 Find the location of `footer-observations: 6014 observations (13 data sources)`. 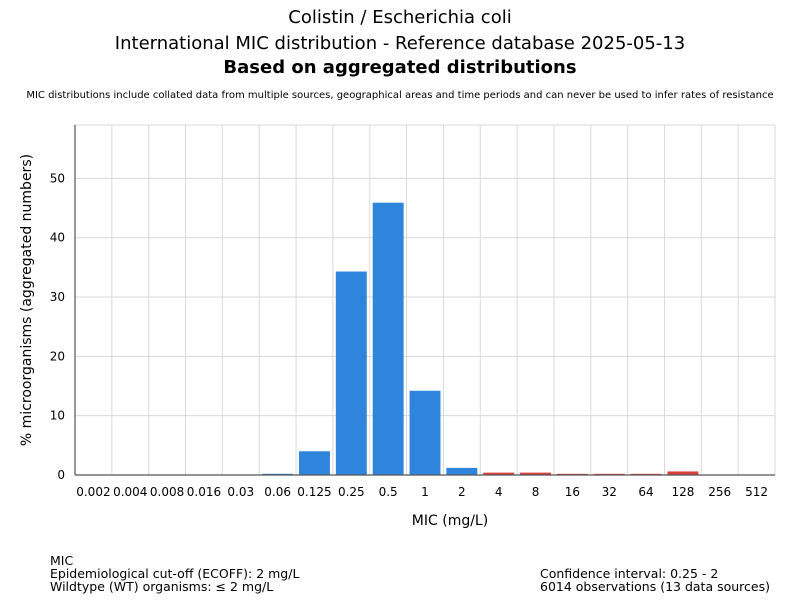

footer-observations: 6014 observations (13 data sources) is located at coordinates (655, 586).